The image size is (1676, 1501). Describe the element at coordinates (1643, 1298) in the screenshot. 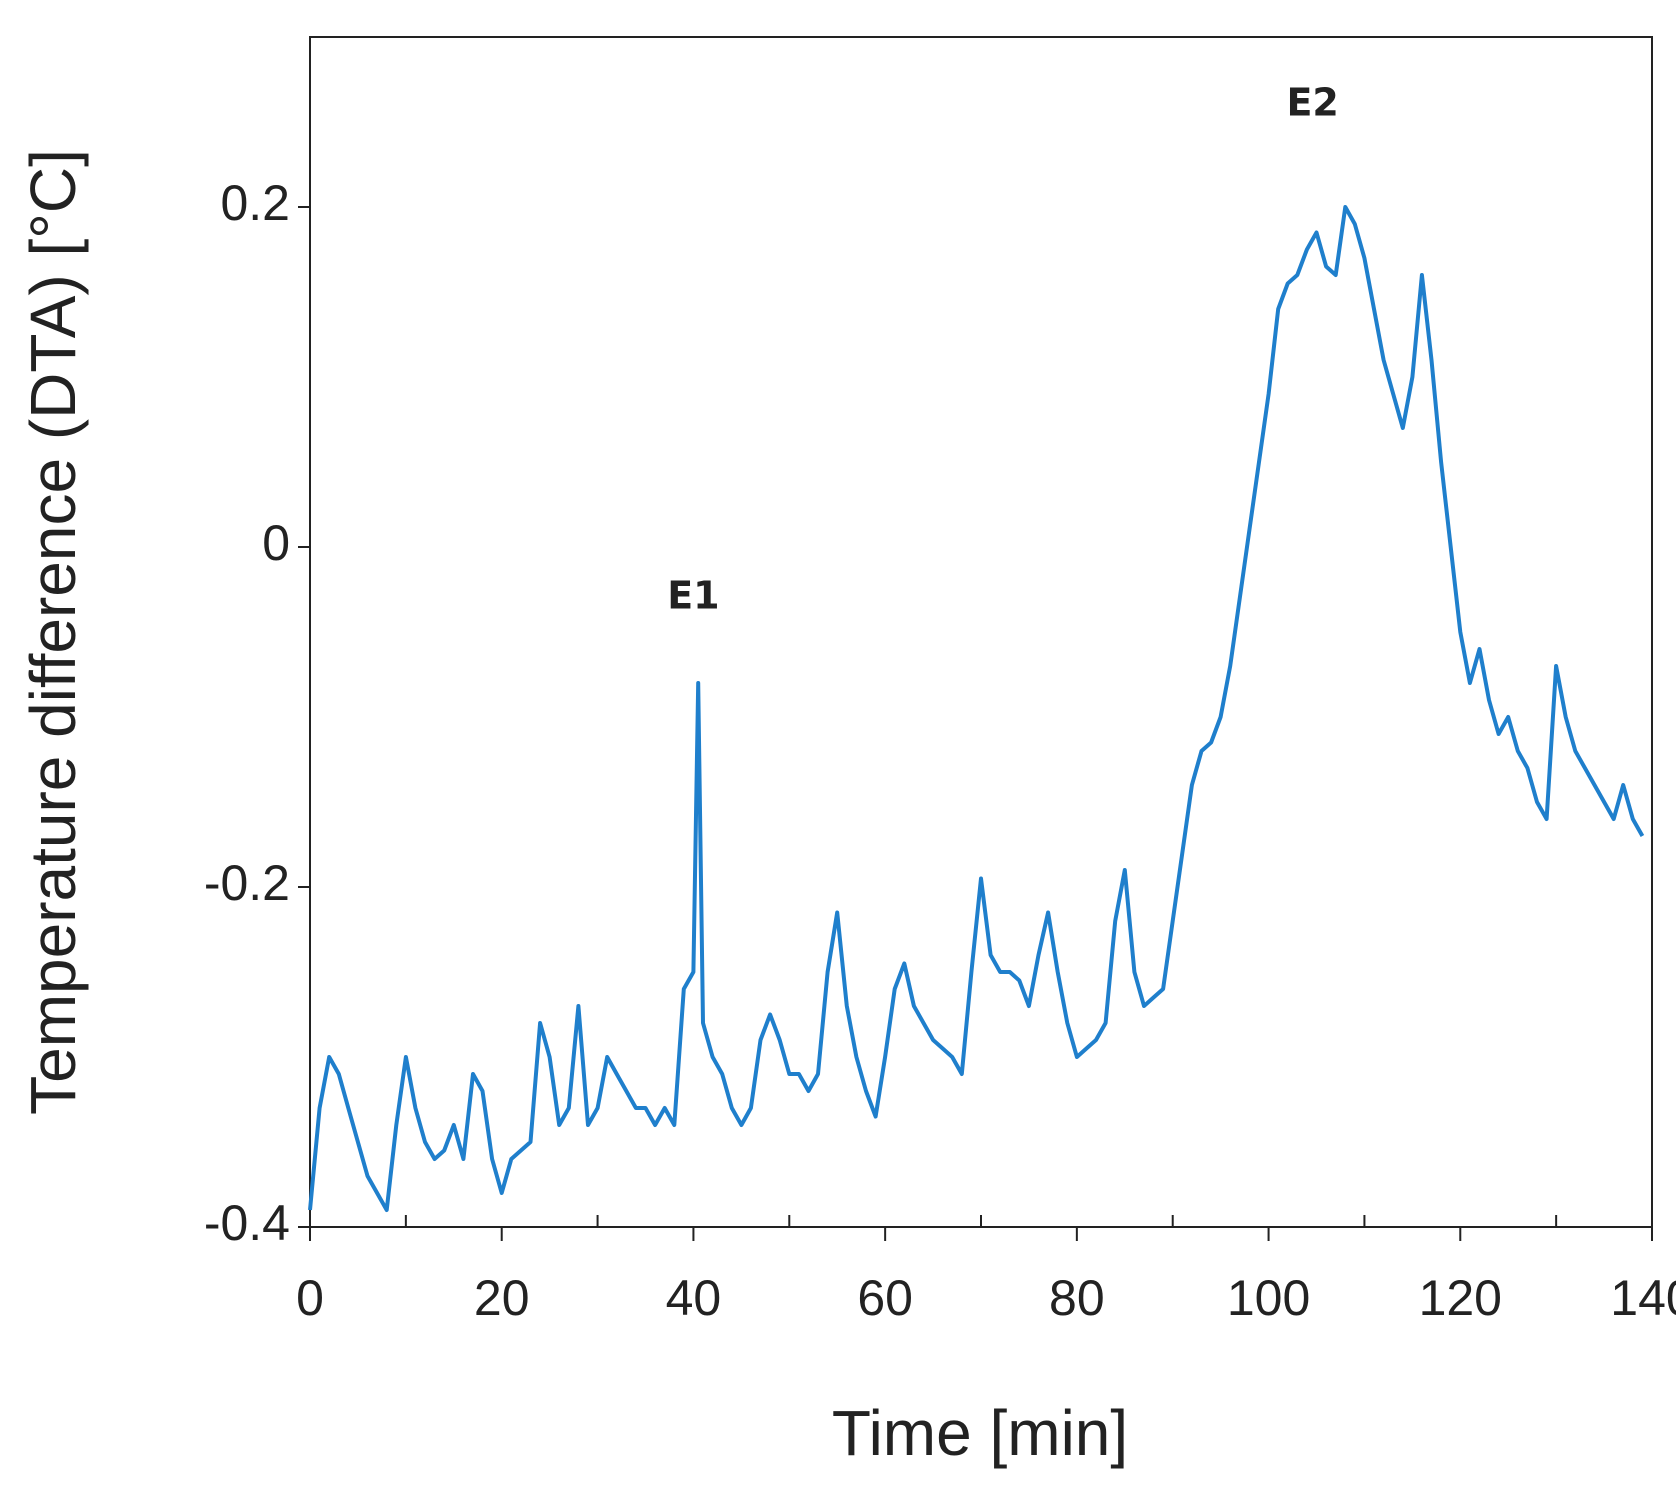

I see `x-tick-label: 140` at that location.